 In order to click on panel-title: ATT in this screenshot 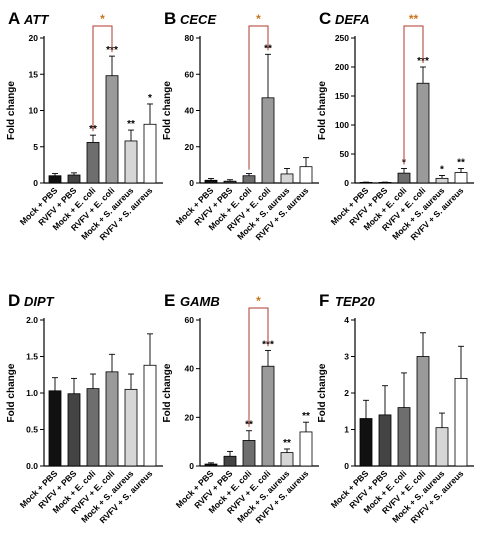, I will do `click(36, 19)`.